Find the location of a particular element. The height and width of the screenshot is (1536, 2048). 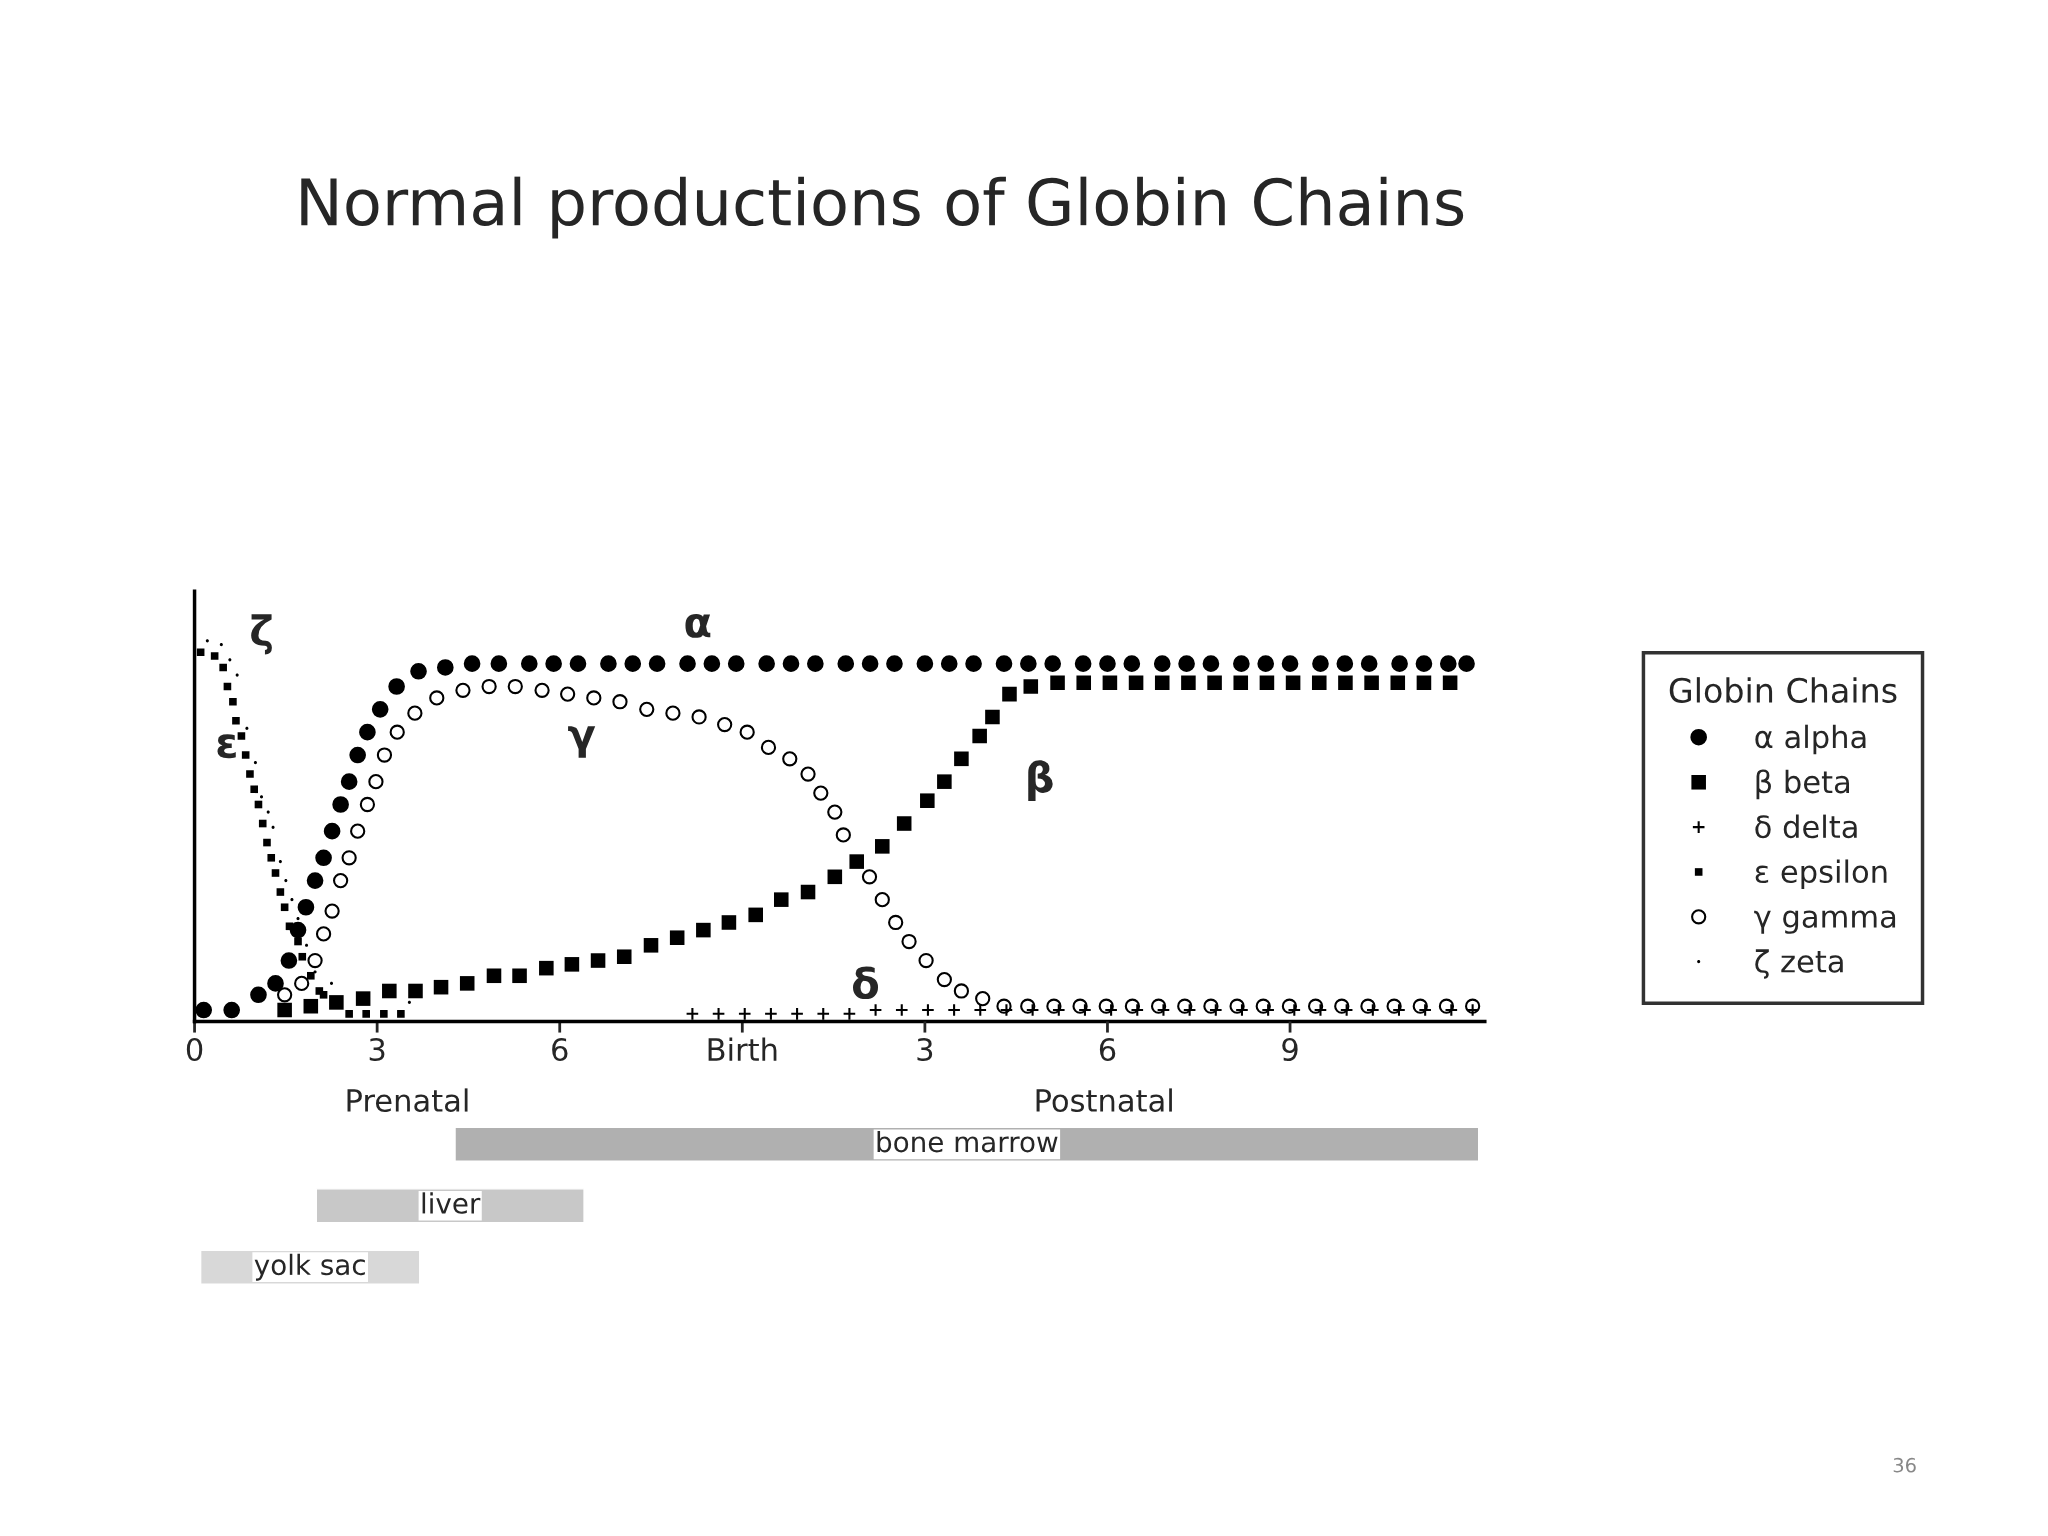

annotation: β is located at coordinates (1040, 781).